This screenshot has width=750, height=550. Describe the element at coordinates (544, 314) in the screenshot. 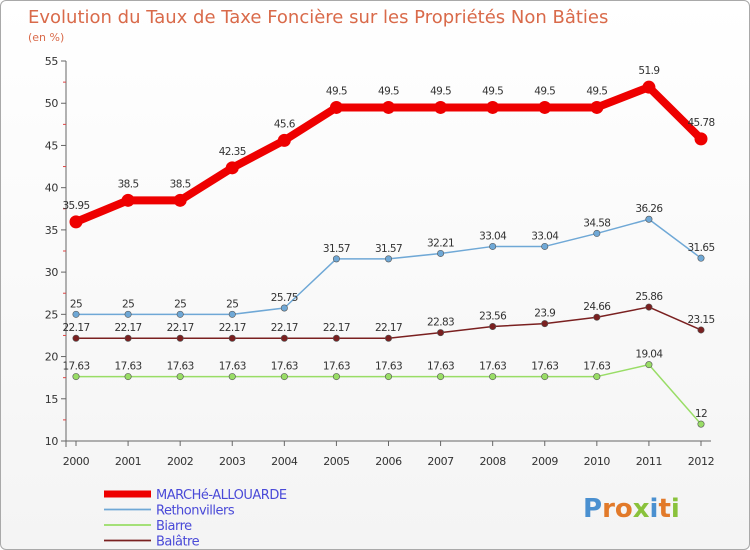

I see `data-label: 23.9` at that location.